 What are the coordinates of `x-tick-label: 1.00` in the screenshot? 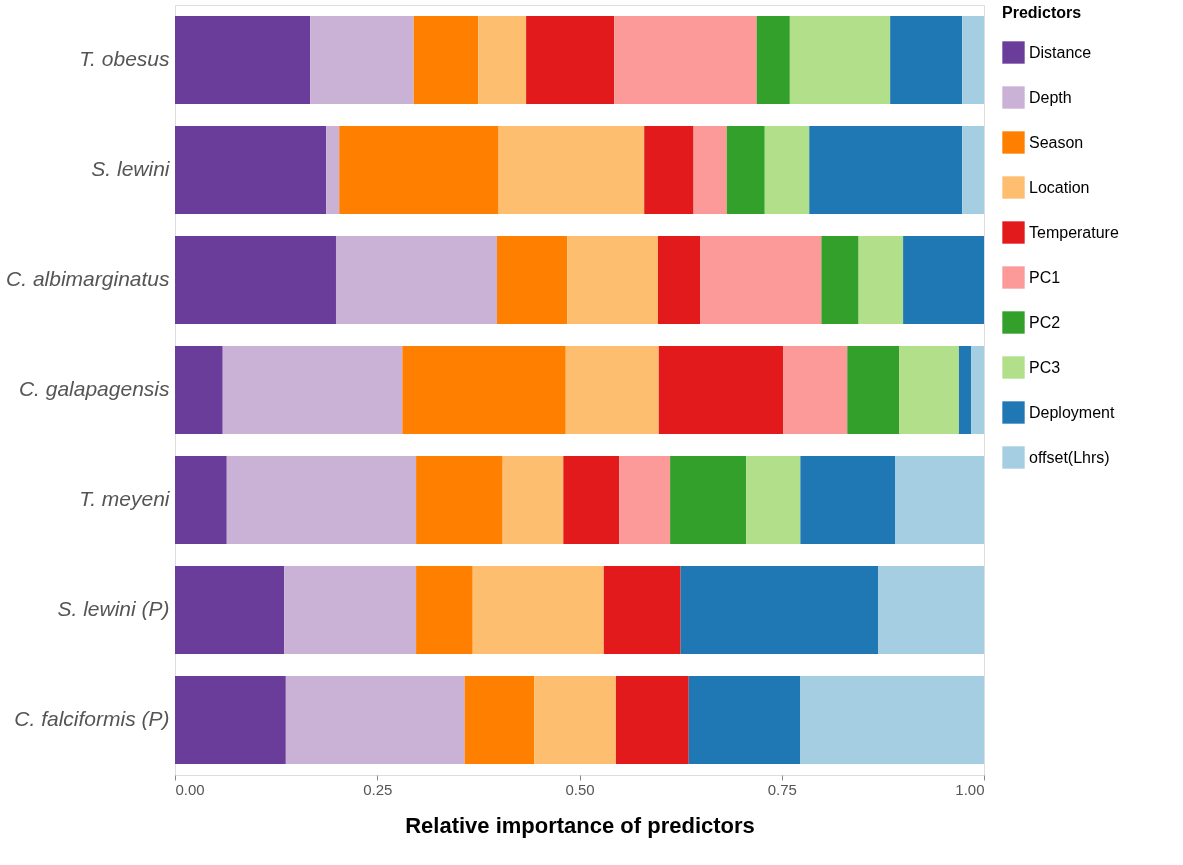 It's located at (970, 789).